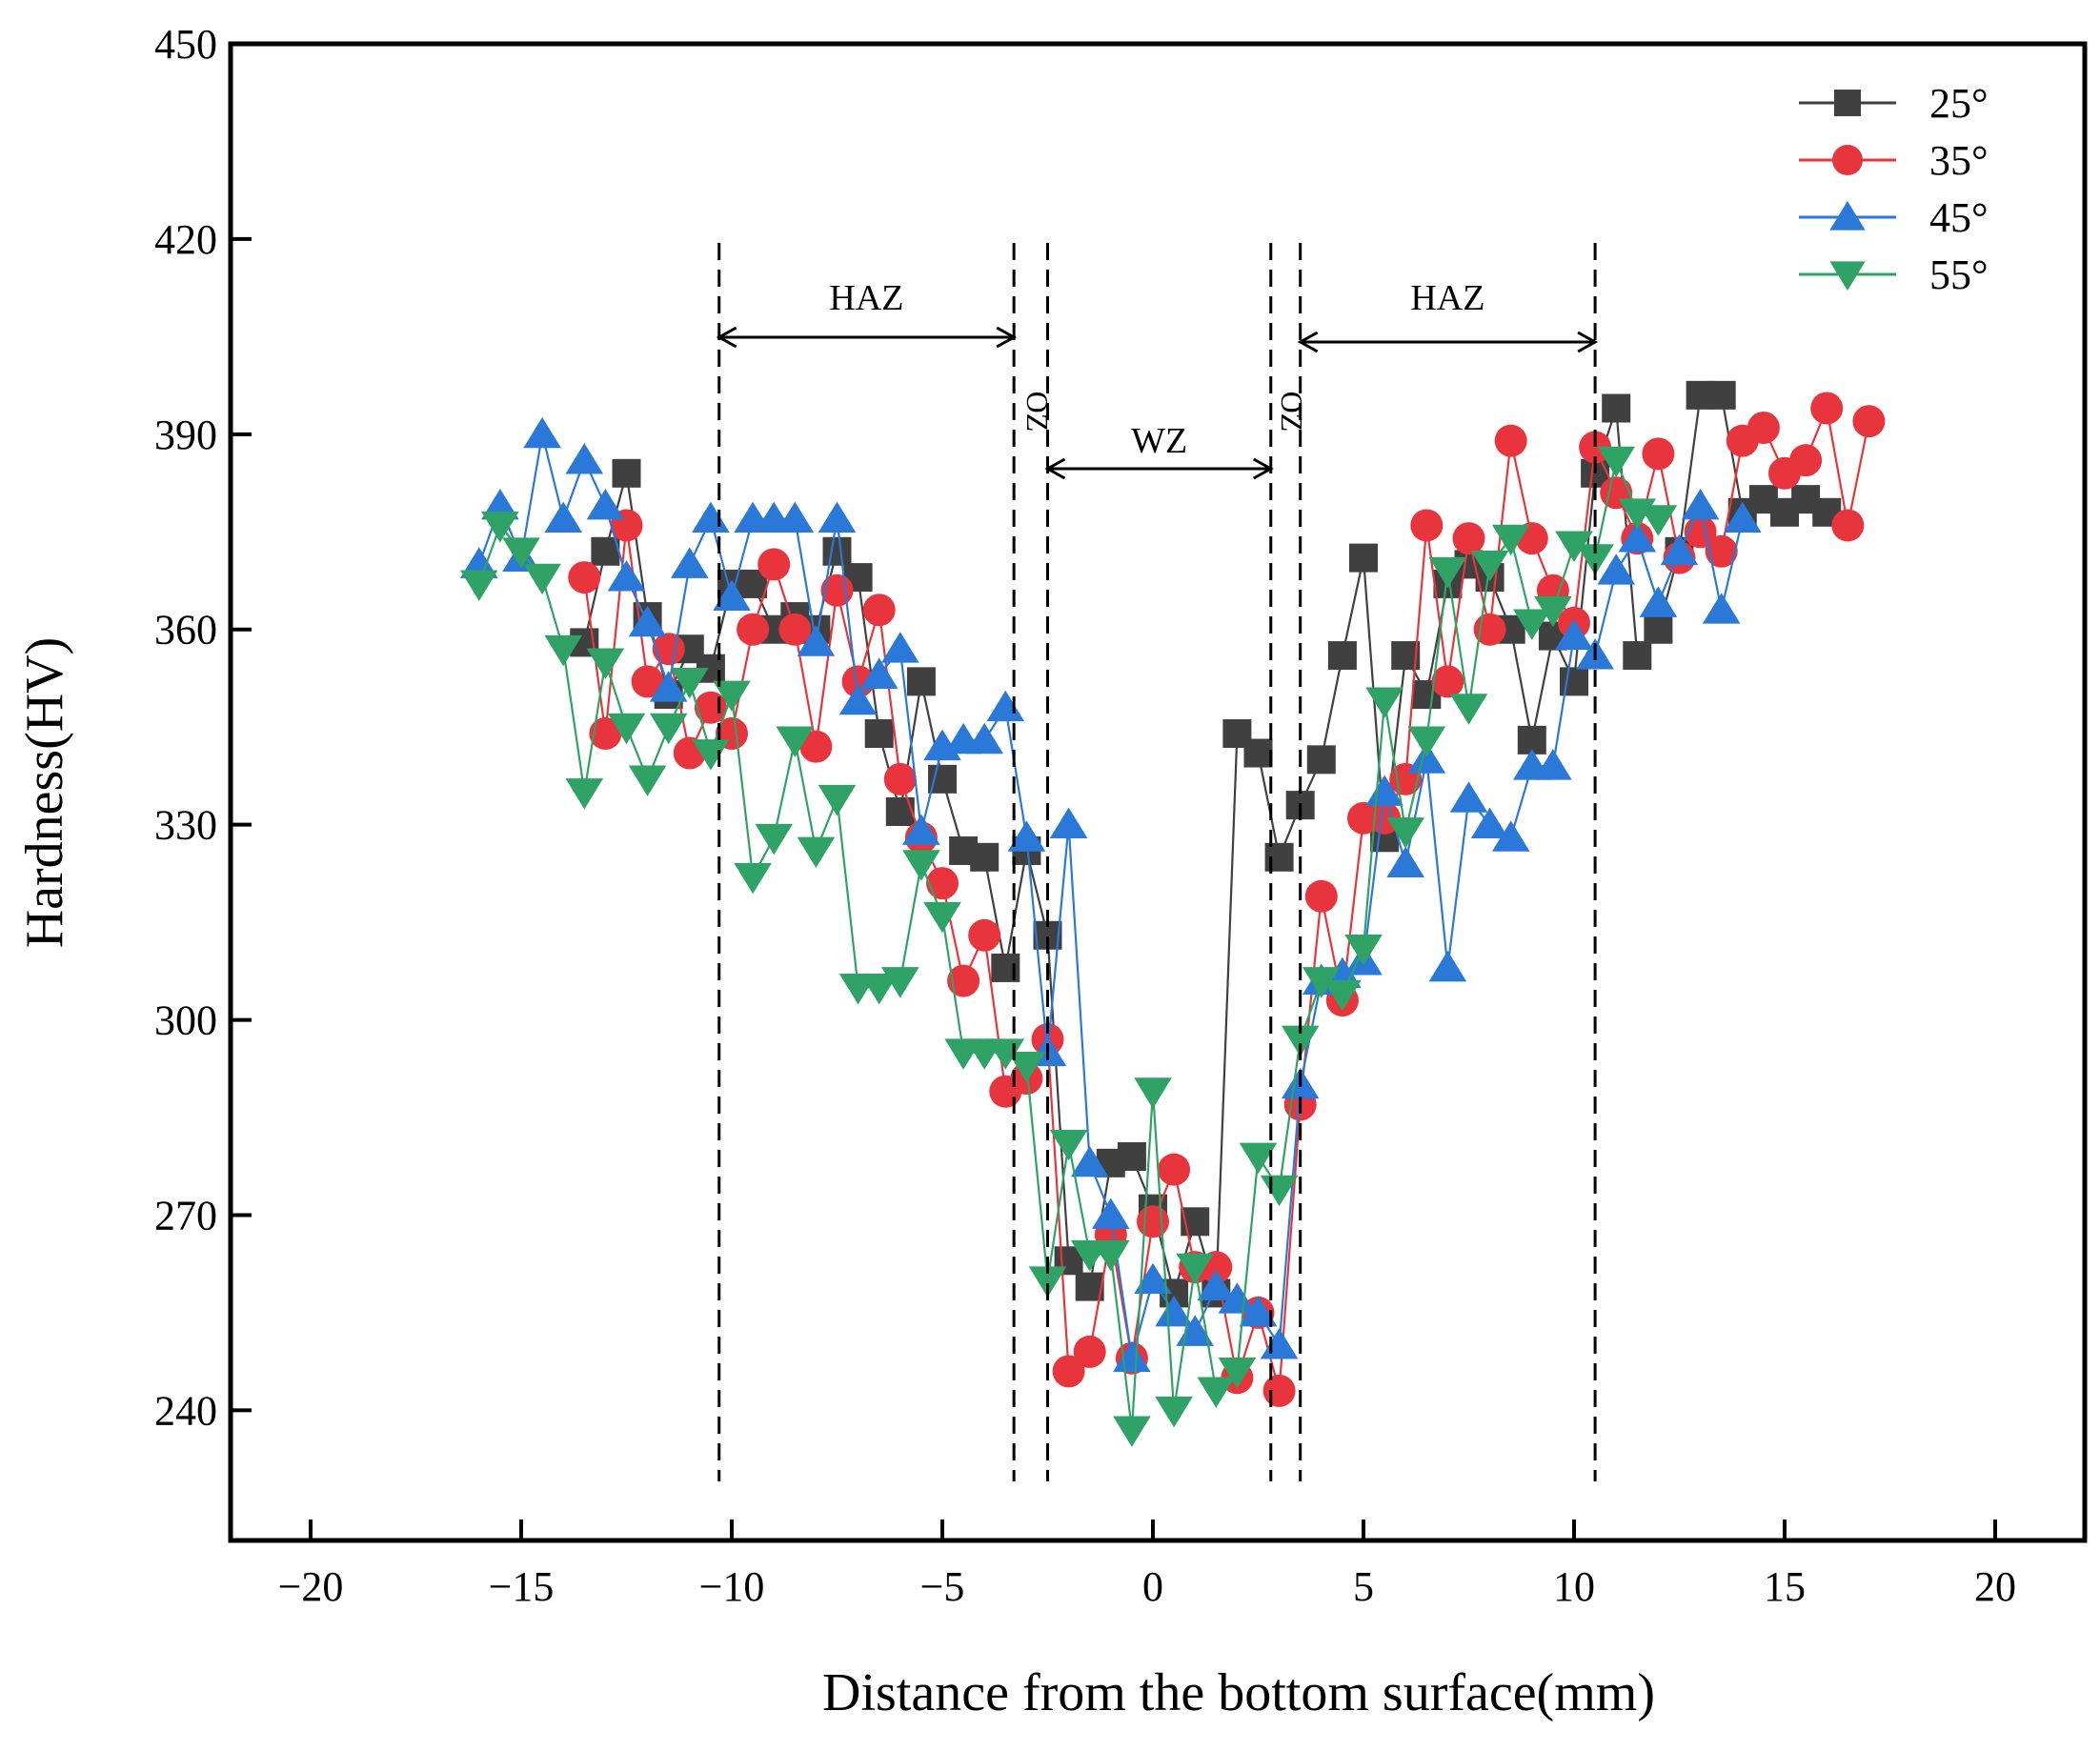  I want to click on y-tick-label: 390, so click(185, 435).